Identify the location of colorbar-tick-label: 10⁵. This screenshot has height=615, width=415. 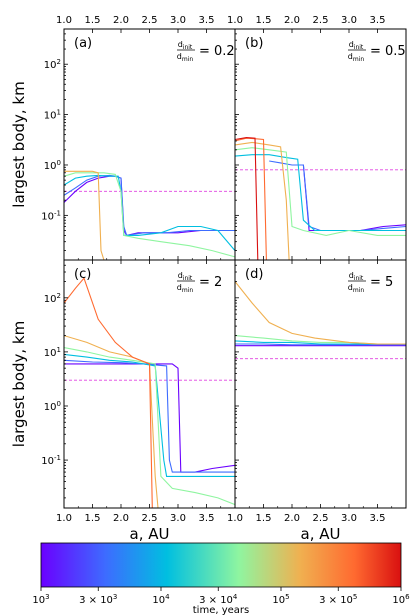
(280, 599).